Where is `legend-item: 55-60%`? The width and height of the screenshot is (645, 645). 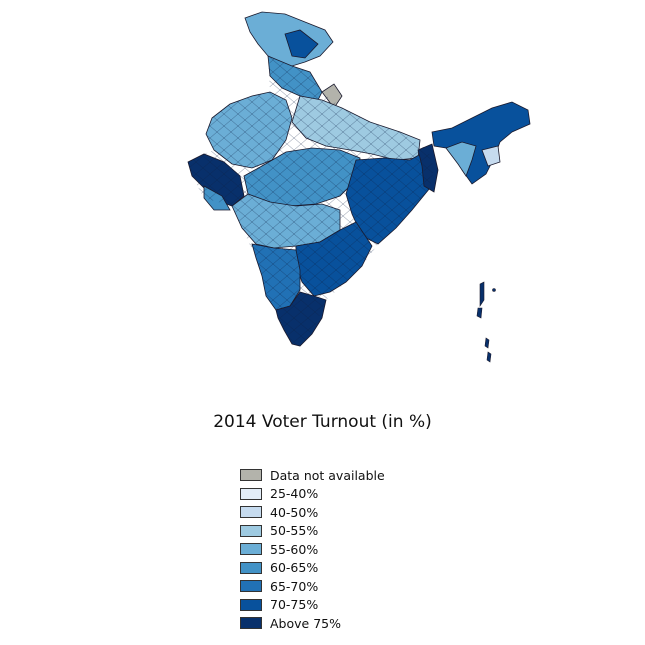
legend-item: 55-60% is located at coordinates (312, 549).